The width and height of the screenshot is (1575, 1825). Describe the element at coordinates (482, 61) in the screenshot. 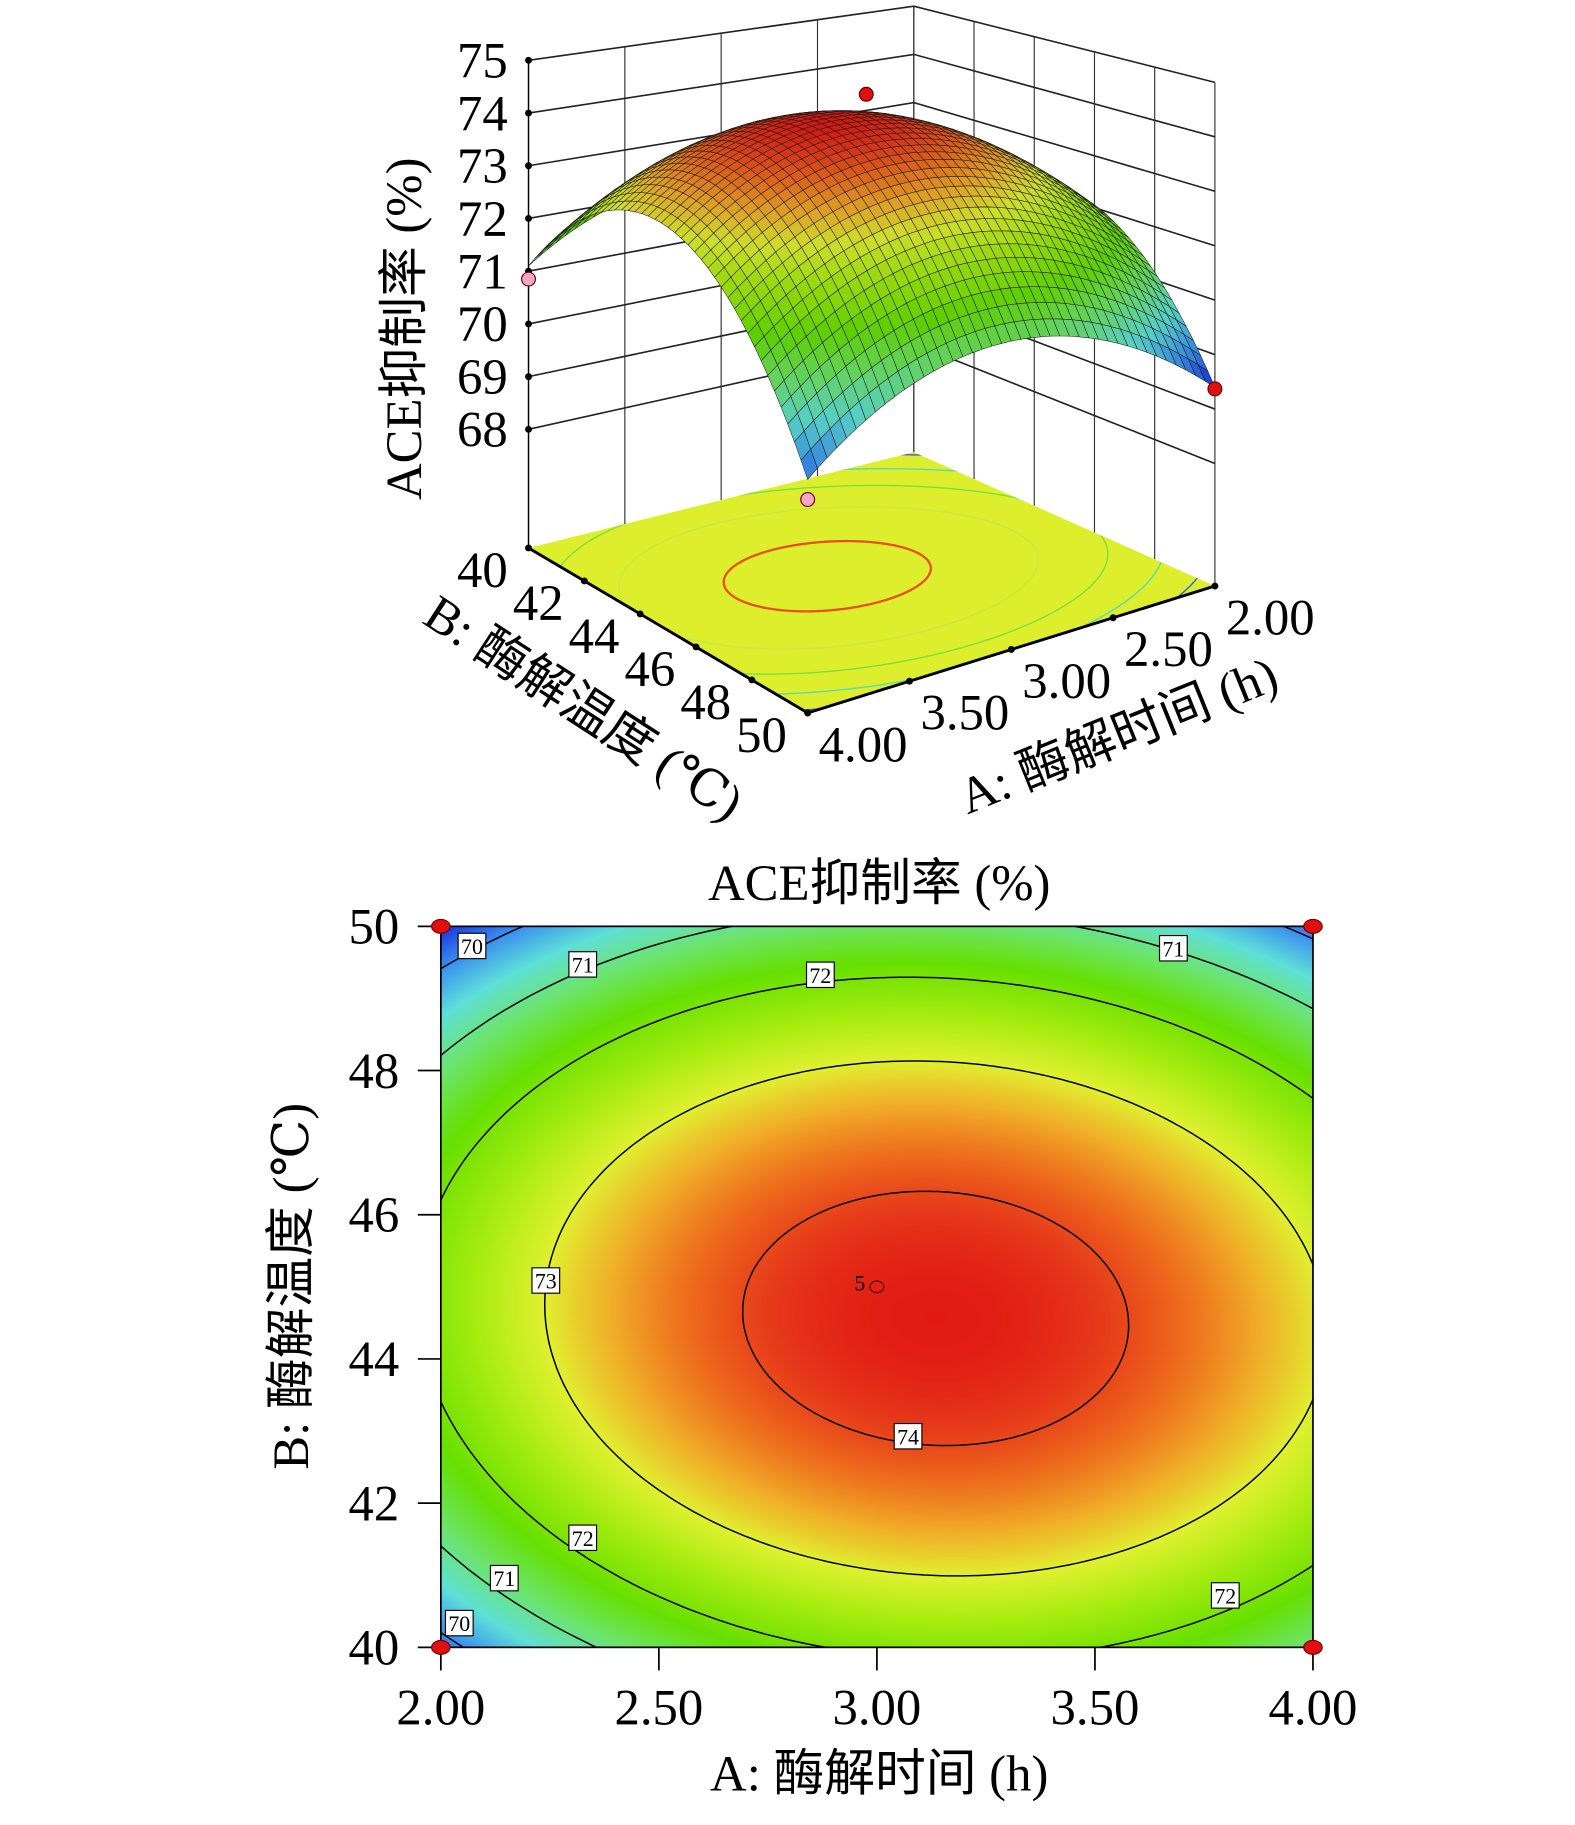

I see `z-tick-label: 75` at that location.